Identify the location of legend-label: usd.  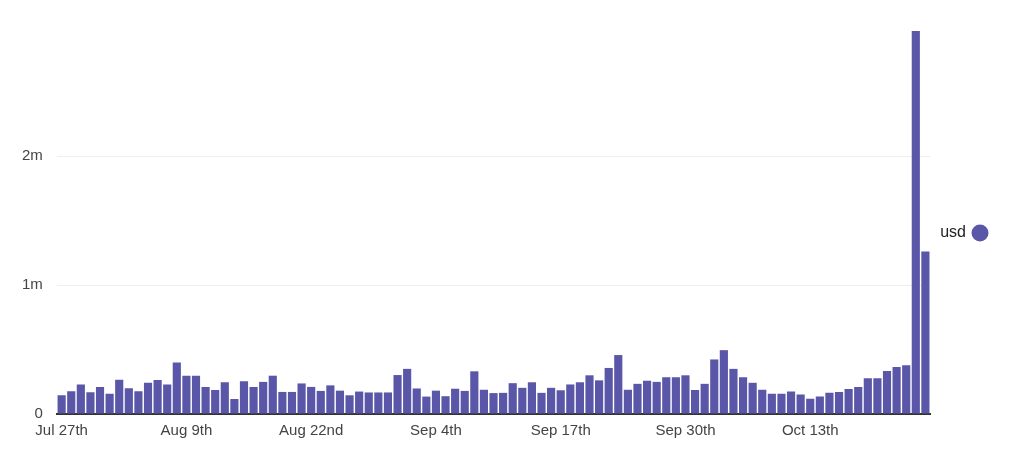
(953, 232).